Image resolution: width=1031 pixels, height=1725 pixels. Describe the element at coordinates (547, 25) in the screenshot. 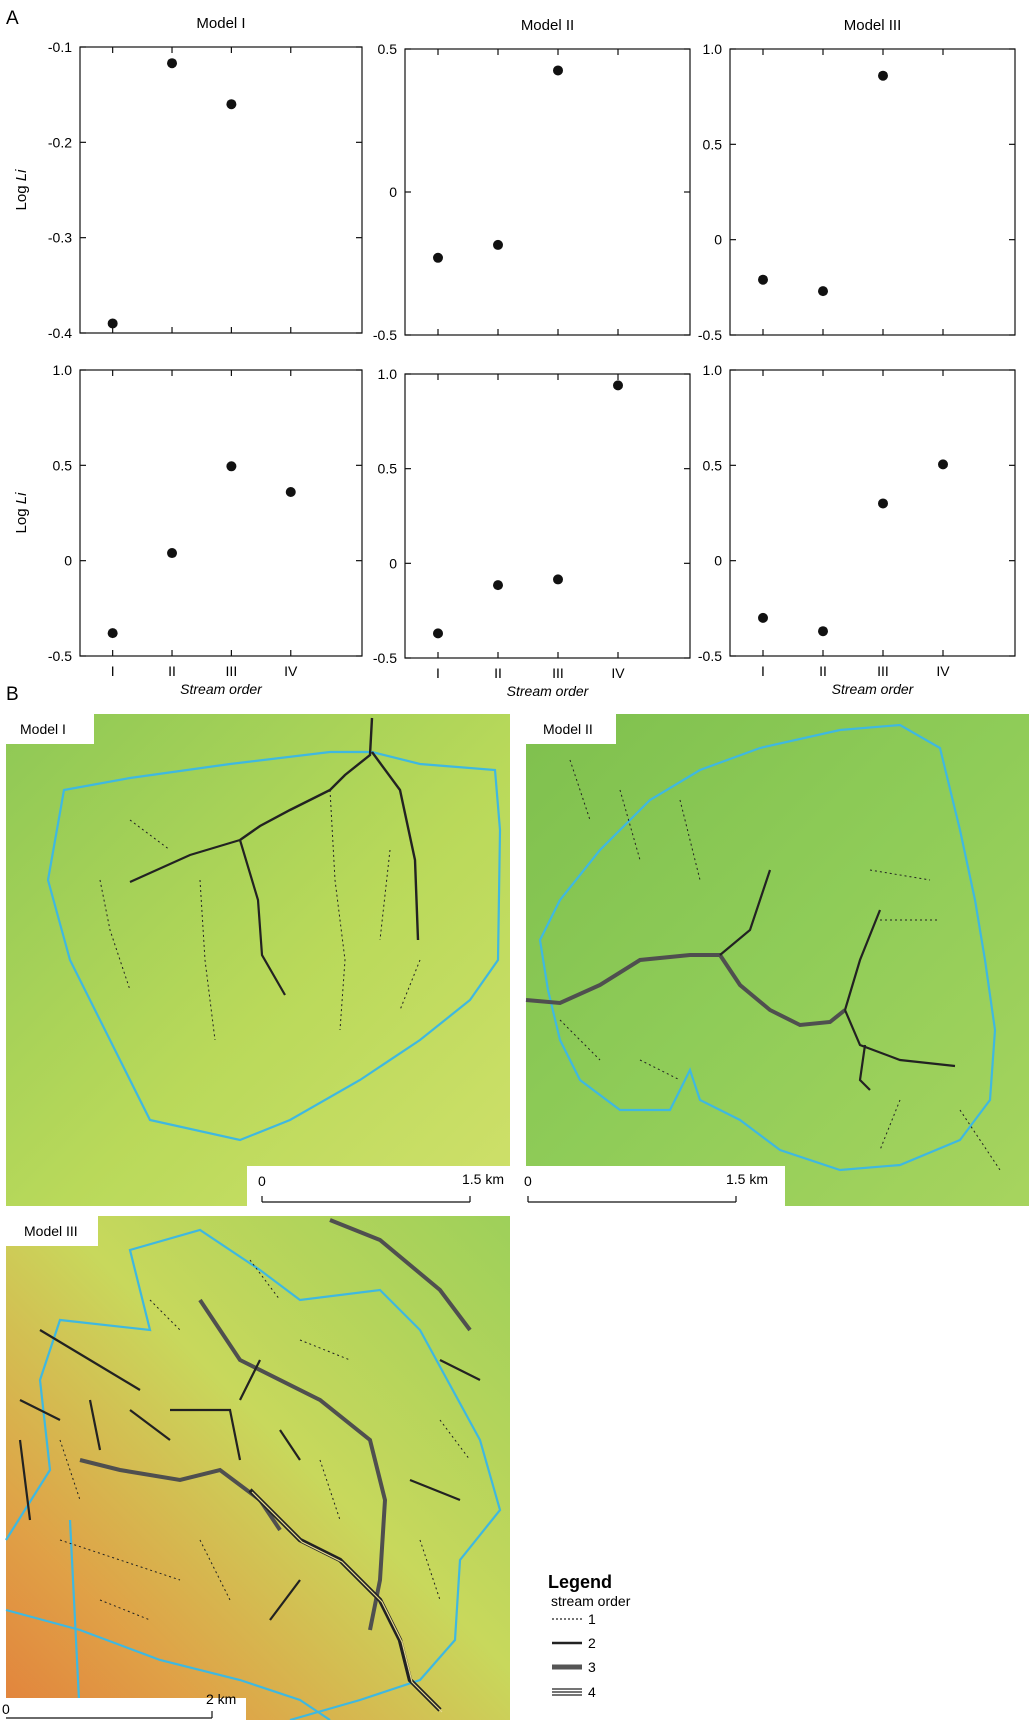

I see `chart-2-title: Model II` at that location.